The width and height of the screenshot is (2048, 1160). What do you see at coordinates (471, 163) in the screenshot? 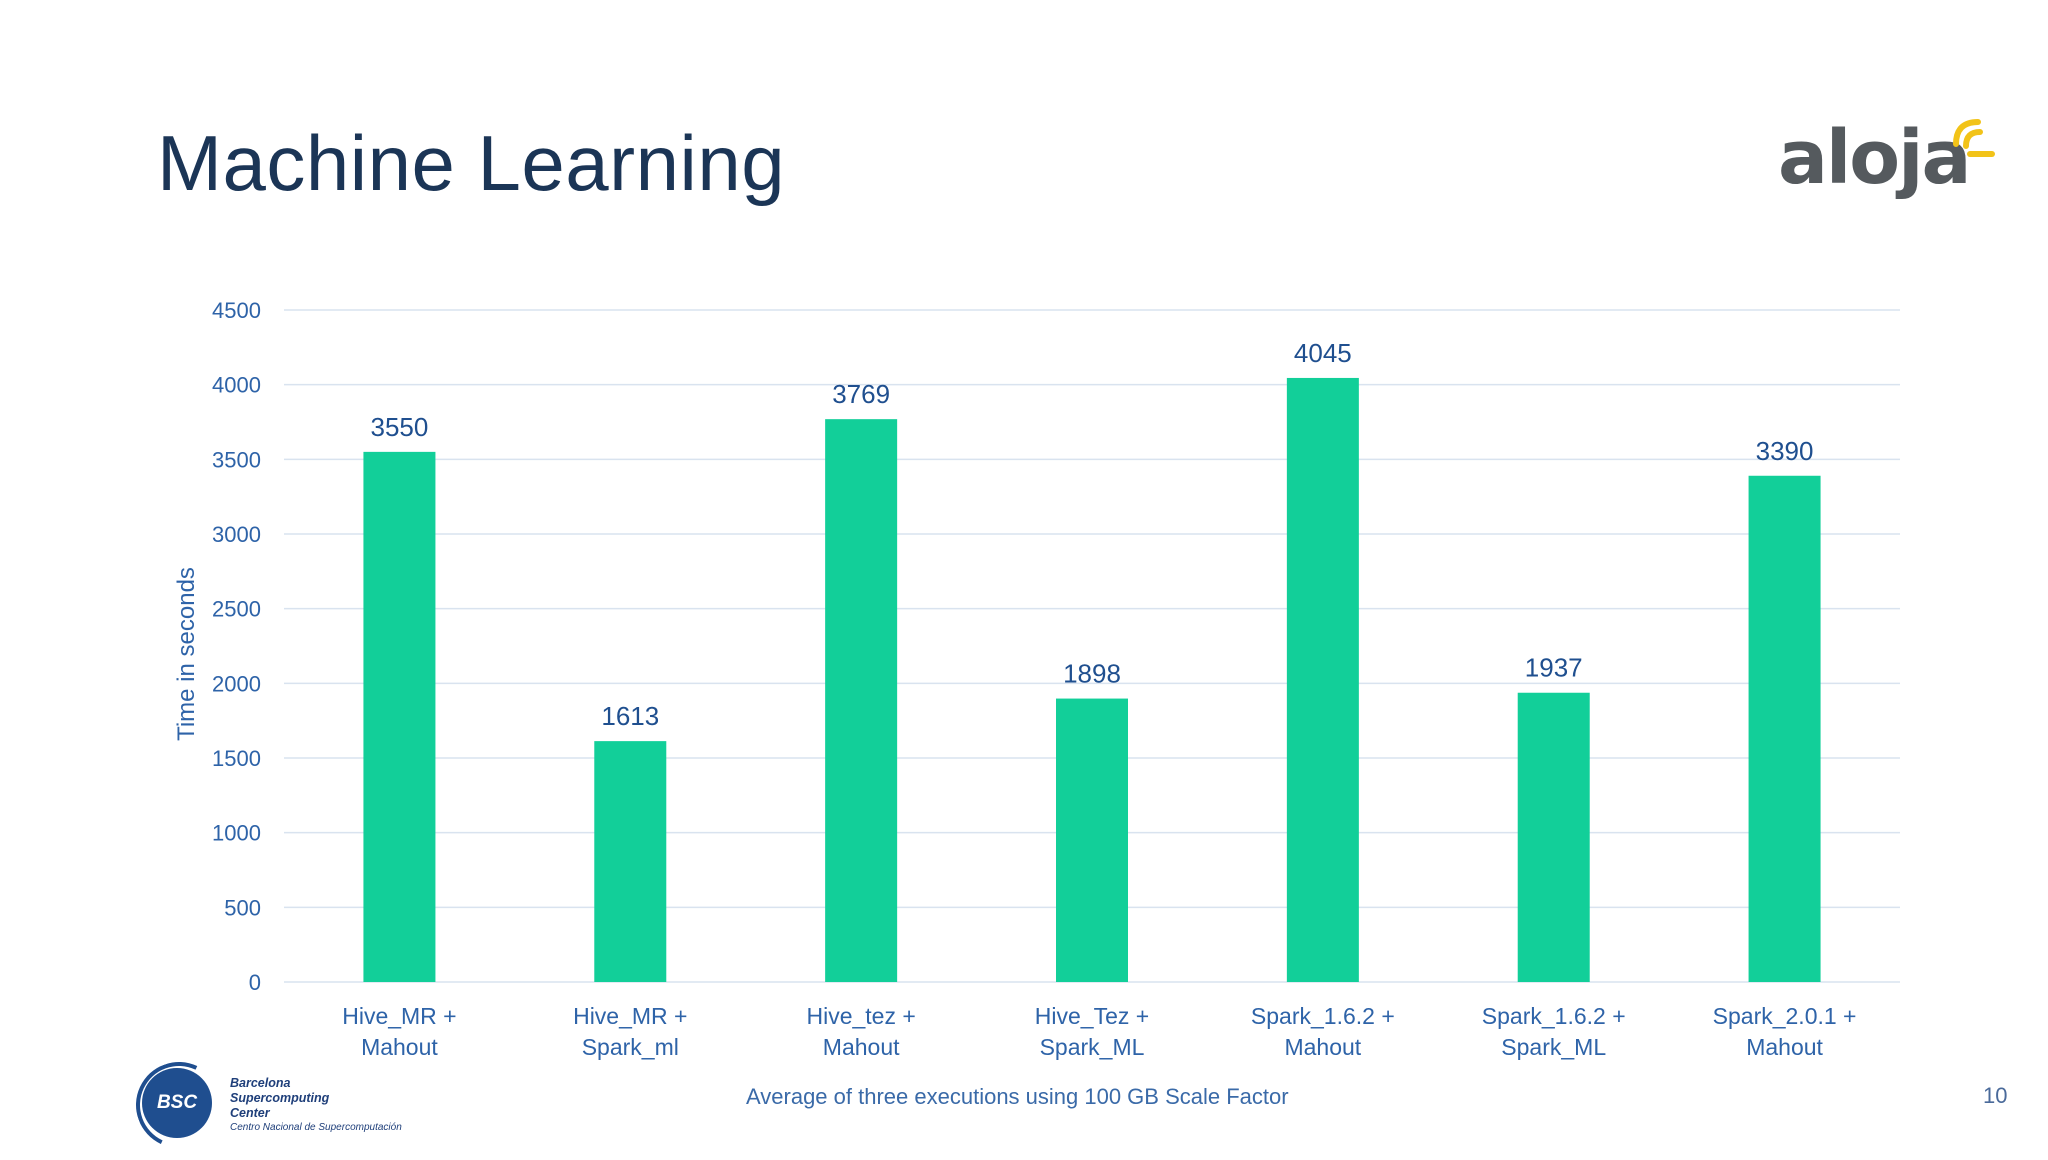
I see `slide-title: Machine Learning` at bounding box center [471, 163].